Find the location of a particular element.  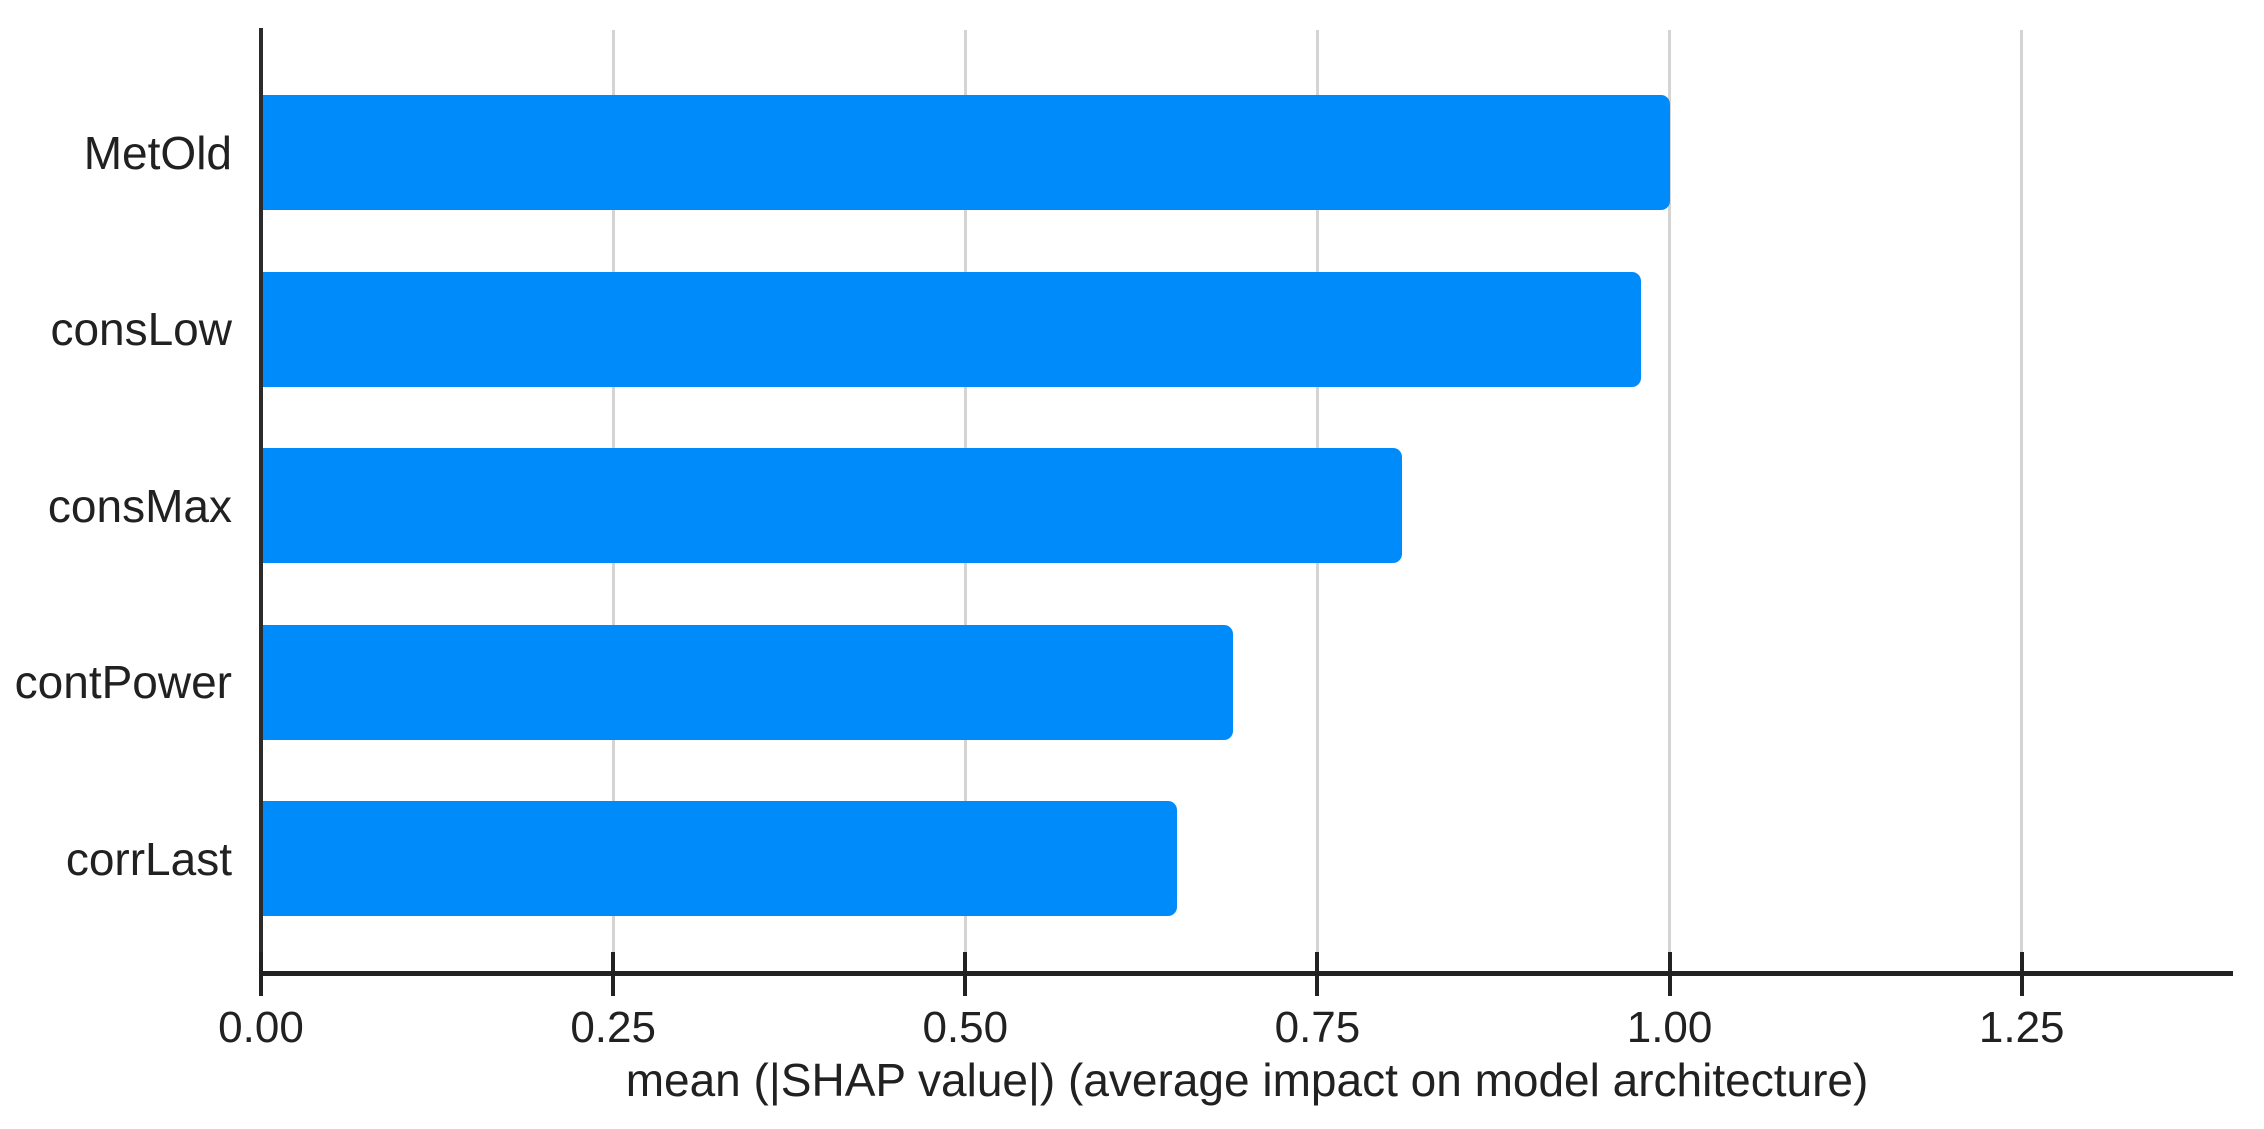

y-category-label-corrLast: corrLast is located at coordinates (148, 858).